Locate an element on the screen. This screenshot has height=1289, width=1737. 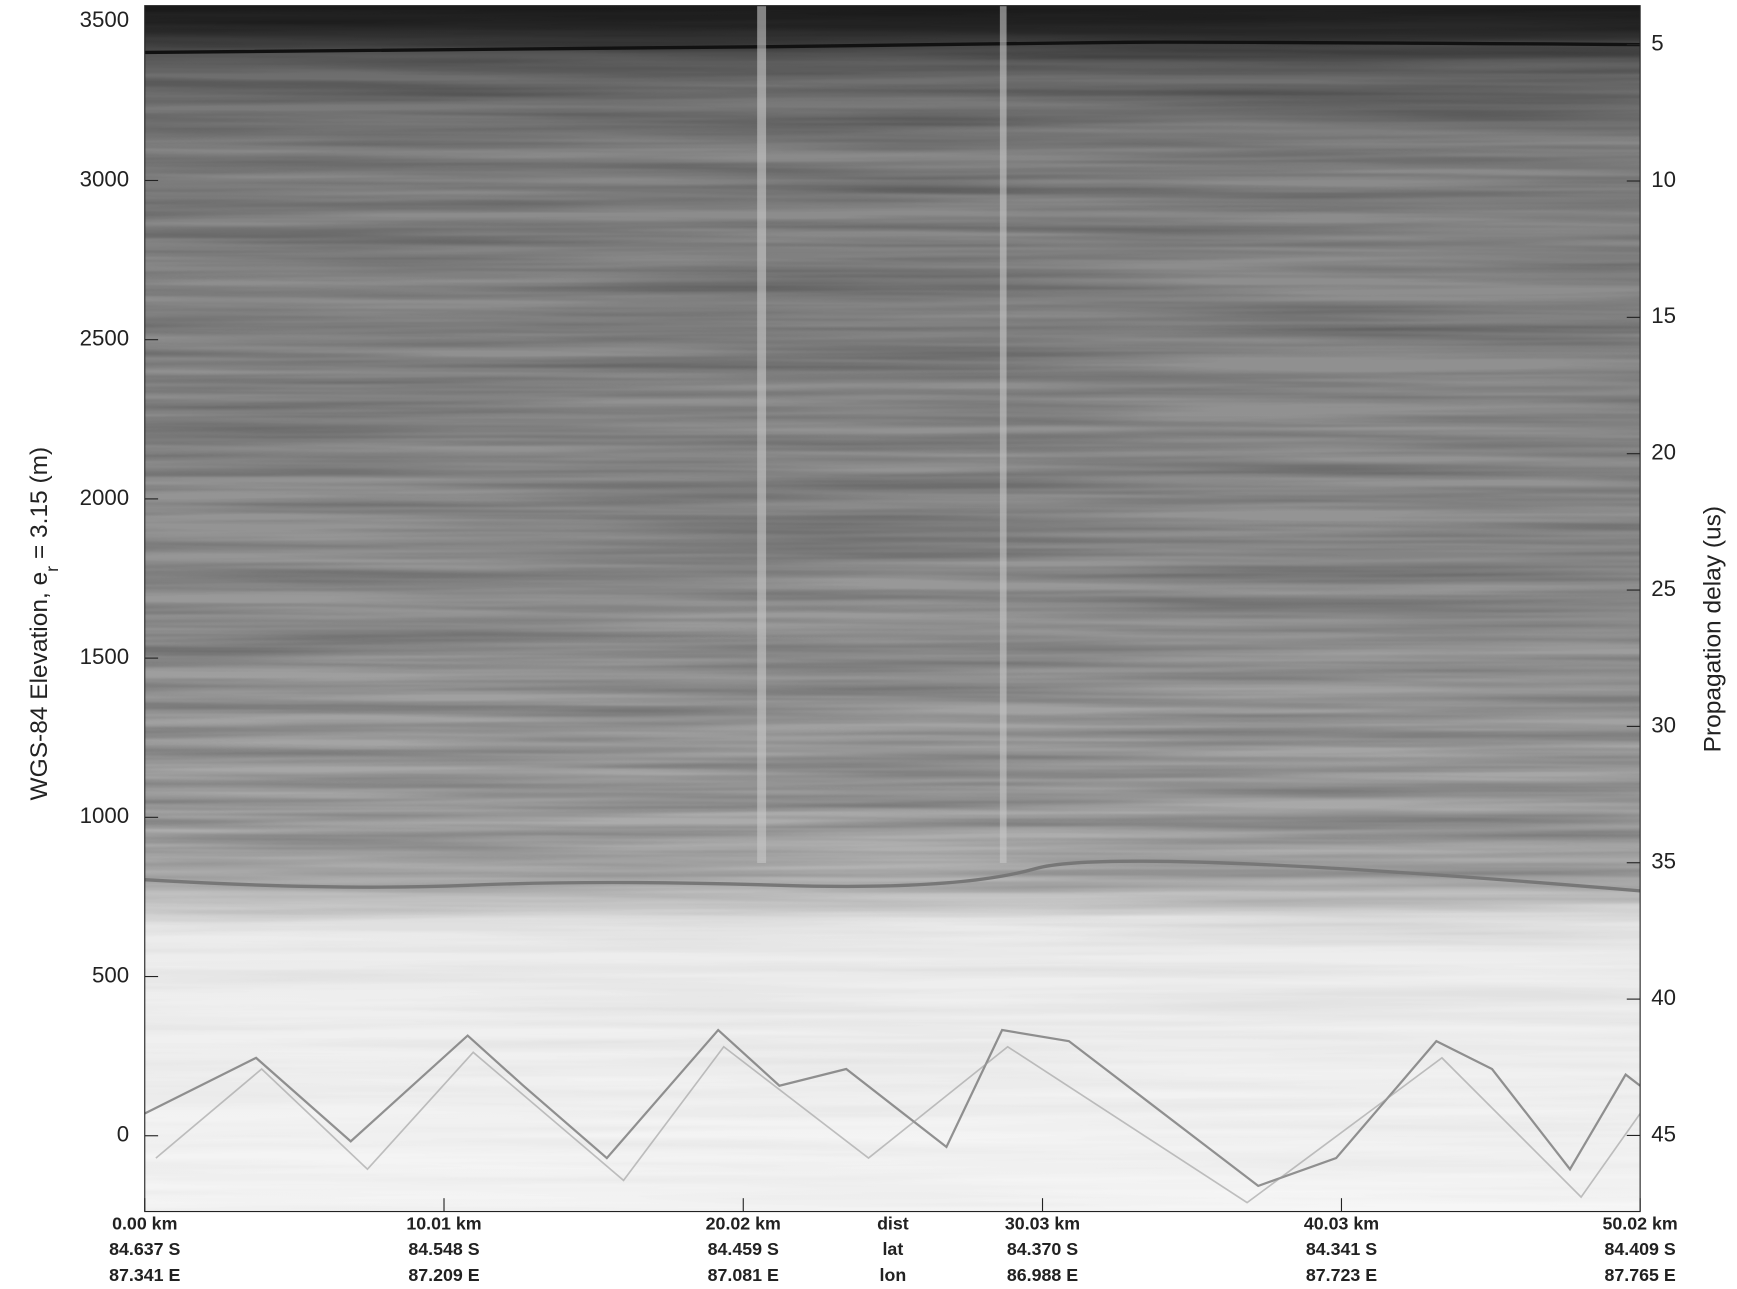
y2-axis-label: Propagation delay (us) is located at coordinates (1712, 629).